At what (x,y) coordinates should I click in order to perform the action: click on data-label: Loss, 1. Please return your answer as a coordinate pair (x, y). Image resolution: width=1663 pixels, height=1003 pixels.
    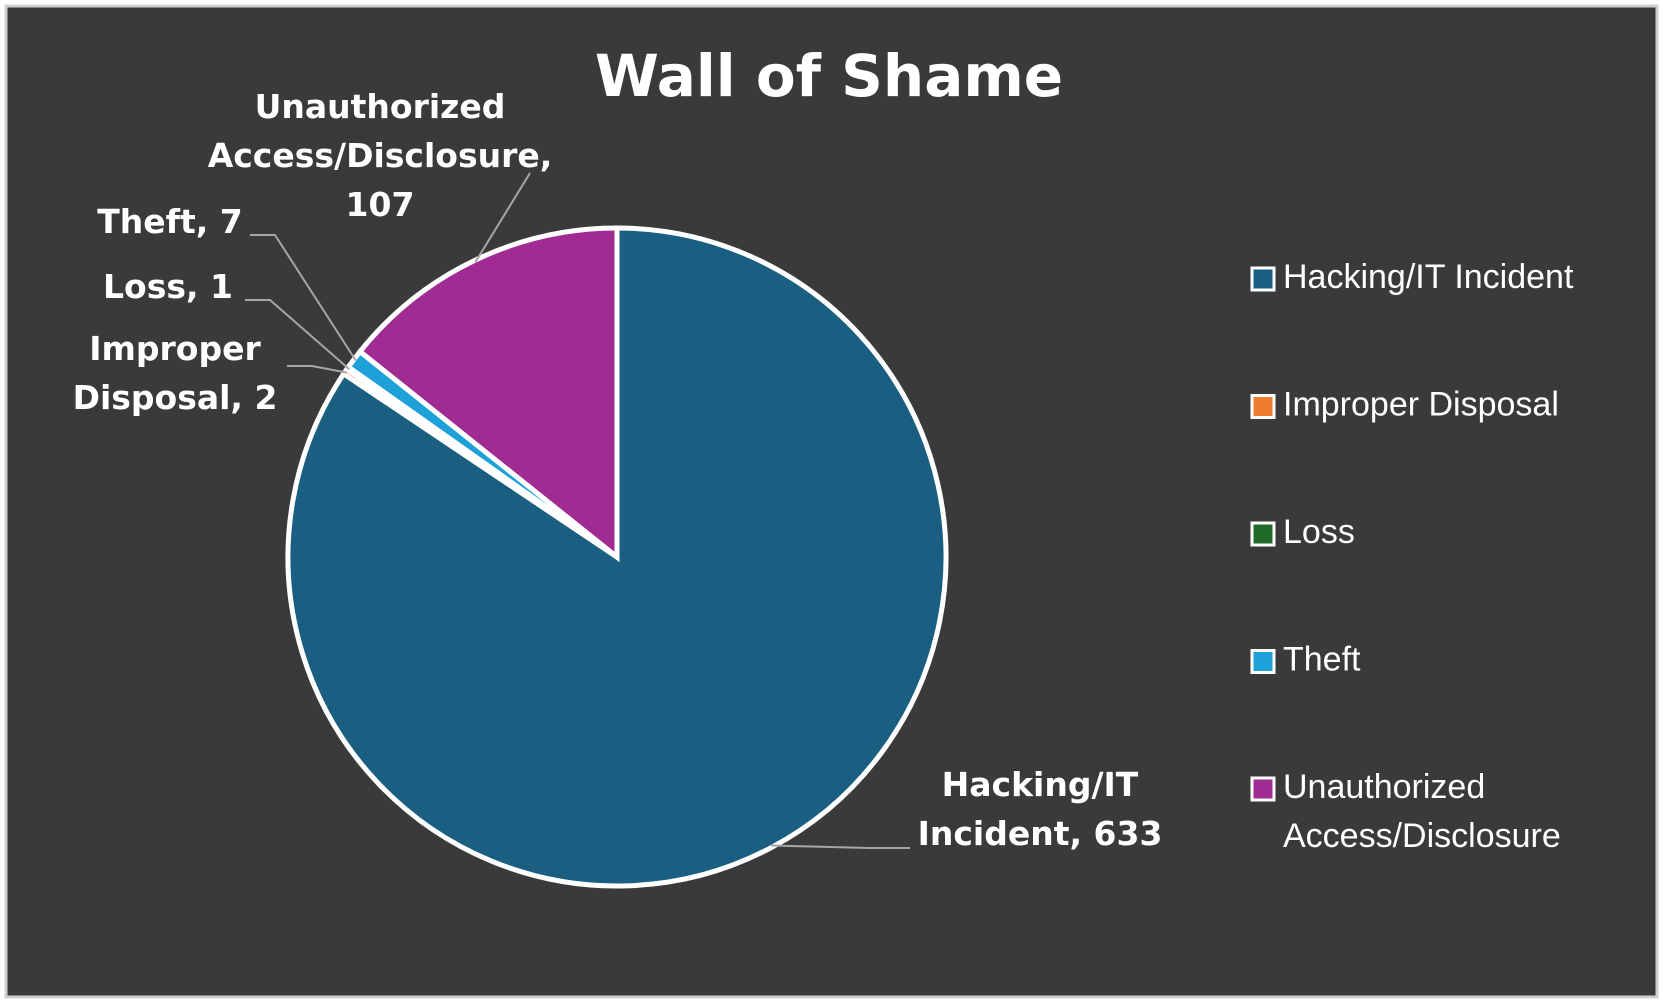
    Looking at the image, I should click on (168, 286).